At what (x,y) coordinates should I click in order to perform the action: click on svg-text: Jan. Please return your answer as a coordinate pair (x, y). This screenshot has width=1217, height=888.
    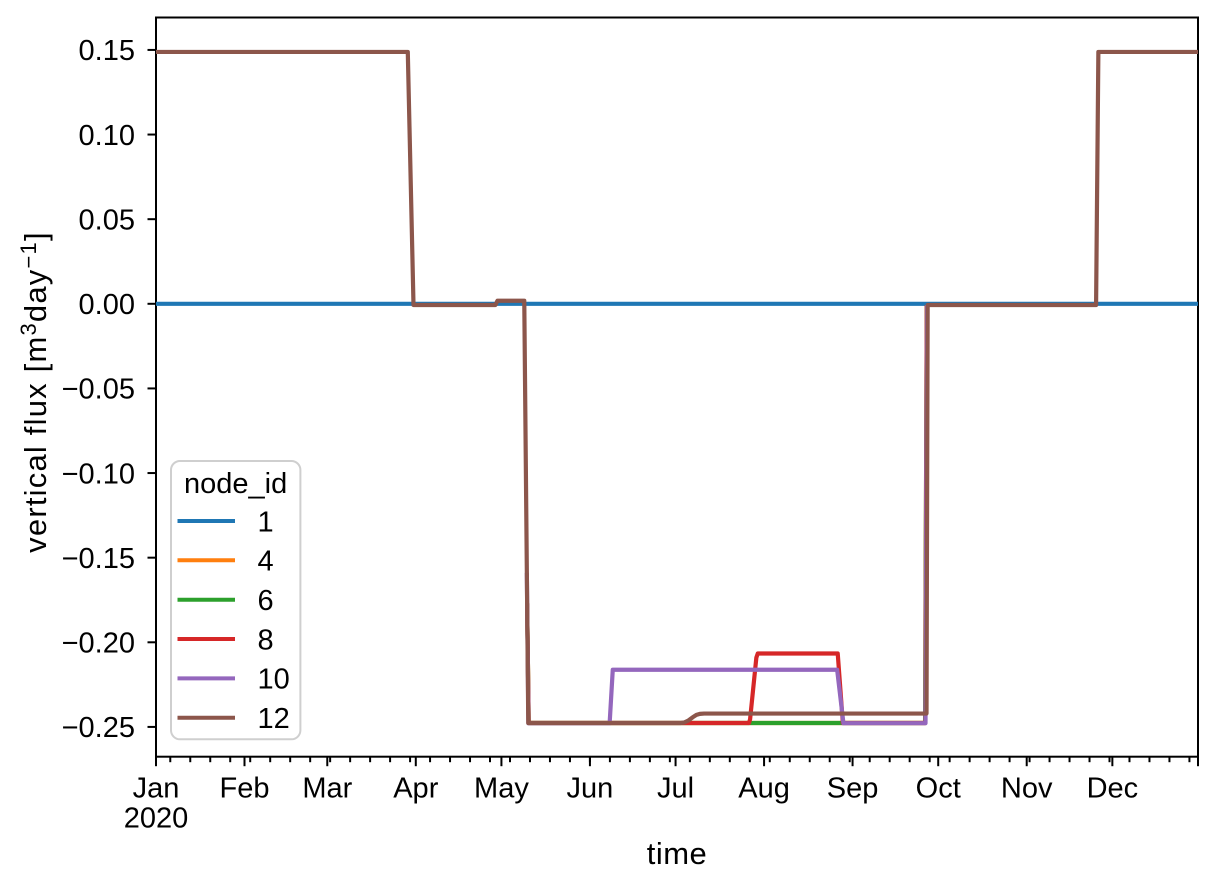
    Looking at the image, I should click on (156, 789).